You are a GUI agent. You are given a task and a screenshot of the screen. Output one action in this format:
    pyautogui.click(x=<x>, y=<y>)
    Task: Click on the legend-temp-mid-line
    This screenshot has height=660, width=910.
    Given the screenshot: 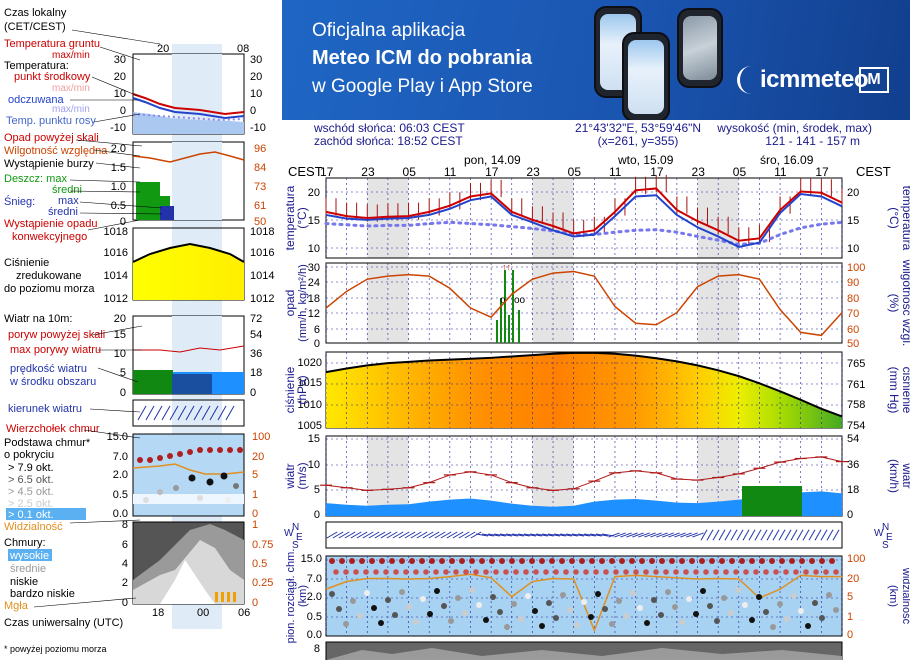 What is the action you would take?
    pyautogui.click(x=188, y=104)
    